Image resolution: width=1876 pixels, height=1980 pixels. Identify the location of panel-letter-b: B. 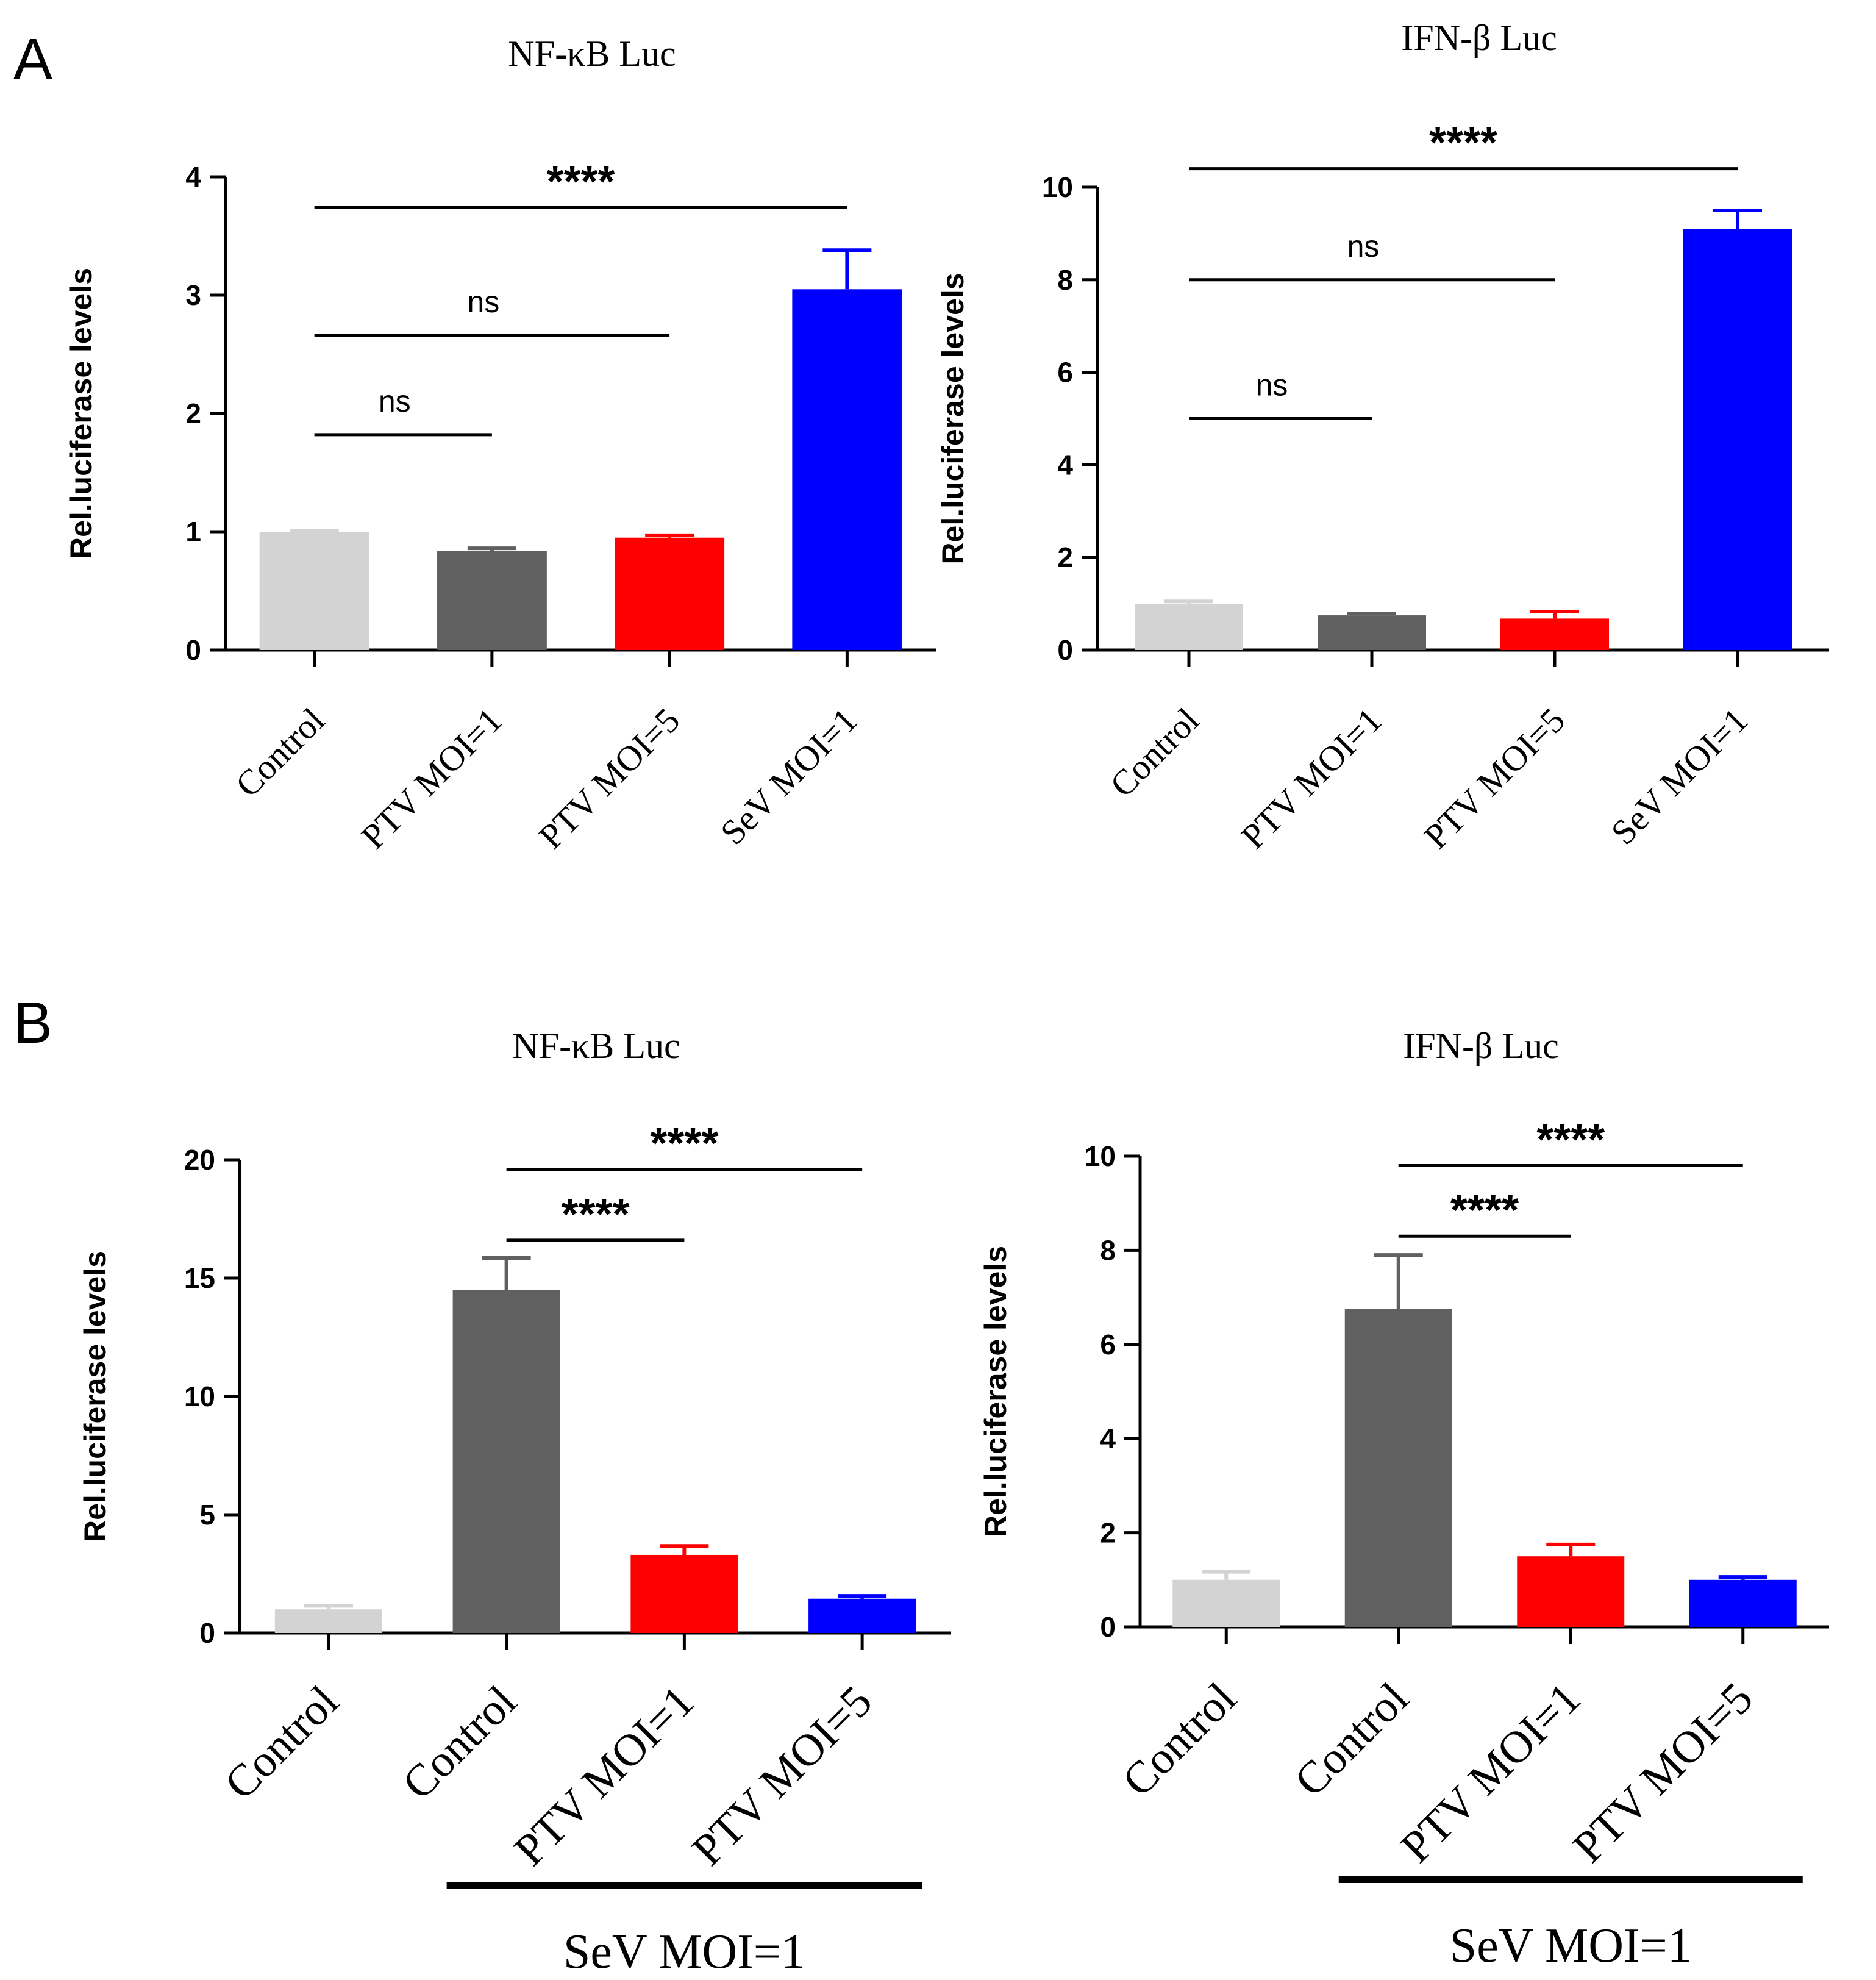
(32, 1023).